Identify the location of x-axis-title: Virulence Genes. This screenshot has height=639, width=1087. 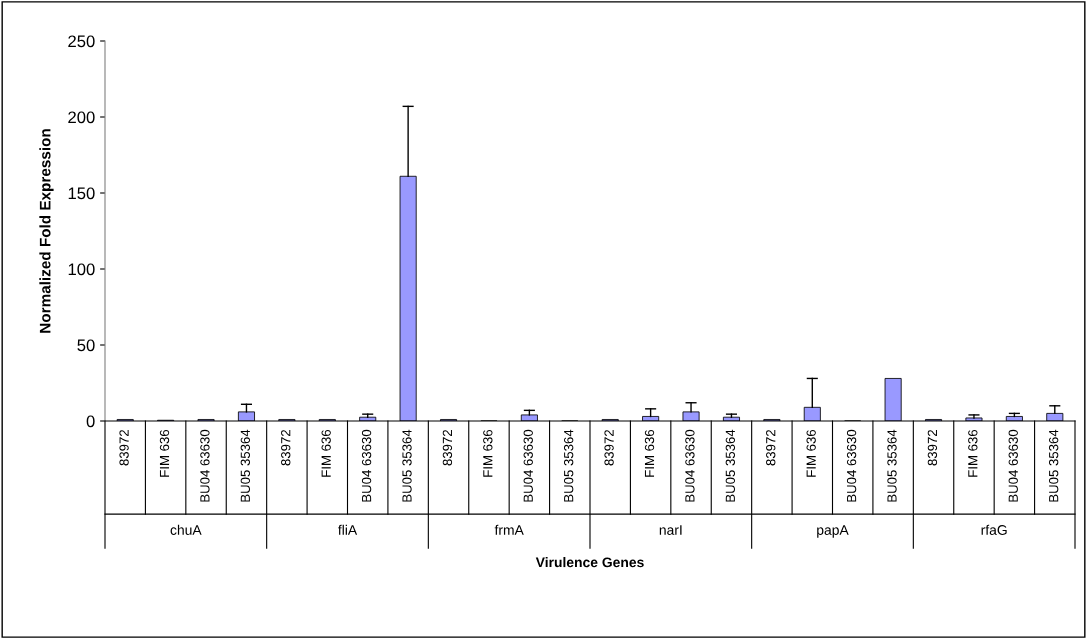
(589, 562).